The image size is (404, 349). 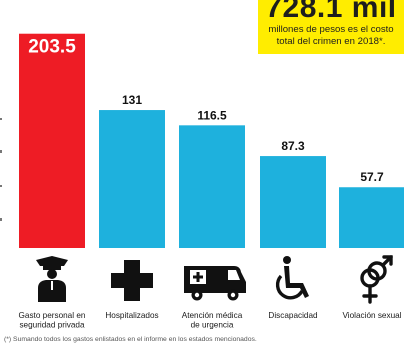 What do you see at coordinates (331, 41) in the screenshot?
I see `total-description-line-2: total del crimen en 2018*.` at bounding box center [331, 41].